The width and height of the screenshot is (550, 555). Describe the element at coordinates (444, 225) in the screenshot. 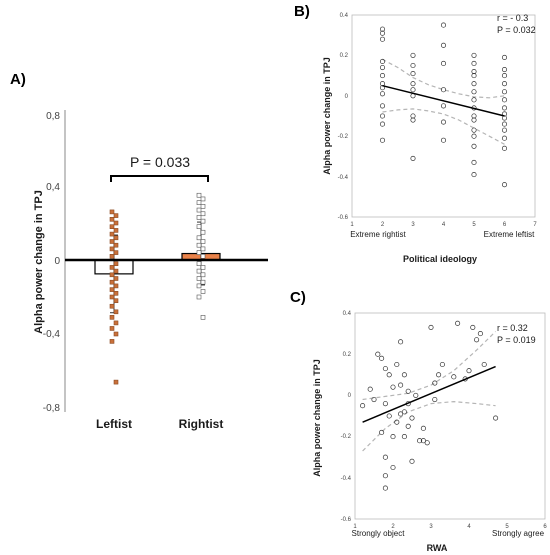

I see `panel-b-xtick: 4` at that location.